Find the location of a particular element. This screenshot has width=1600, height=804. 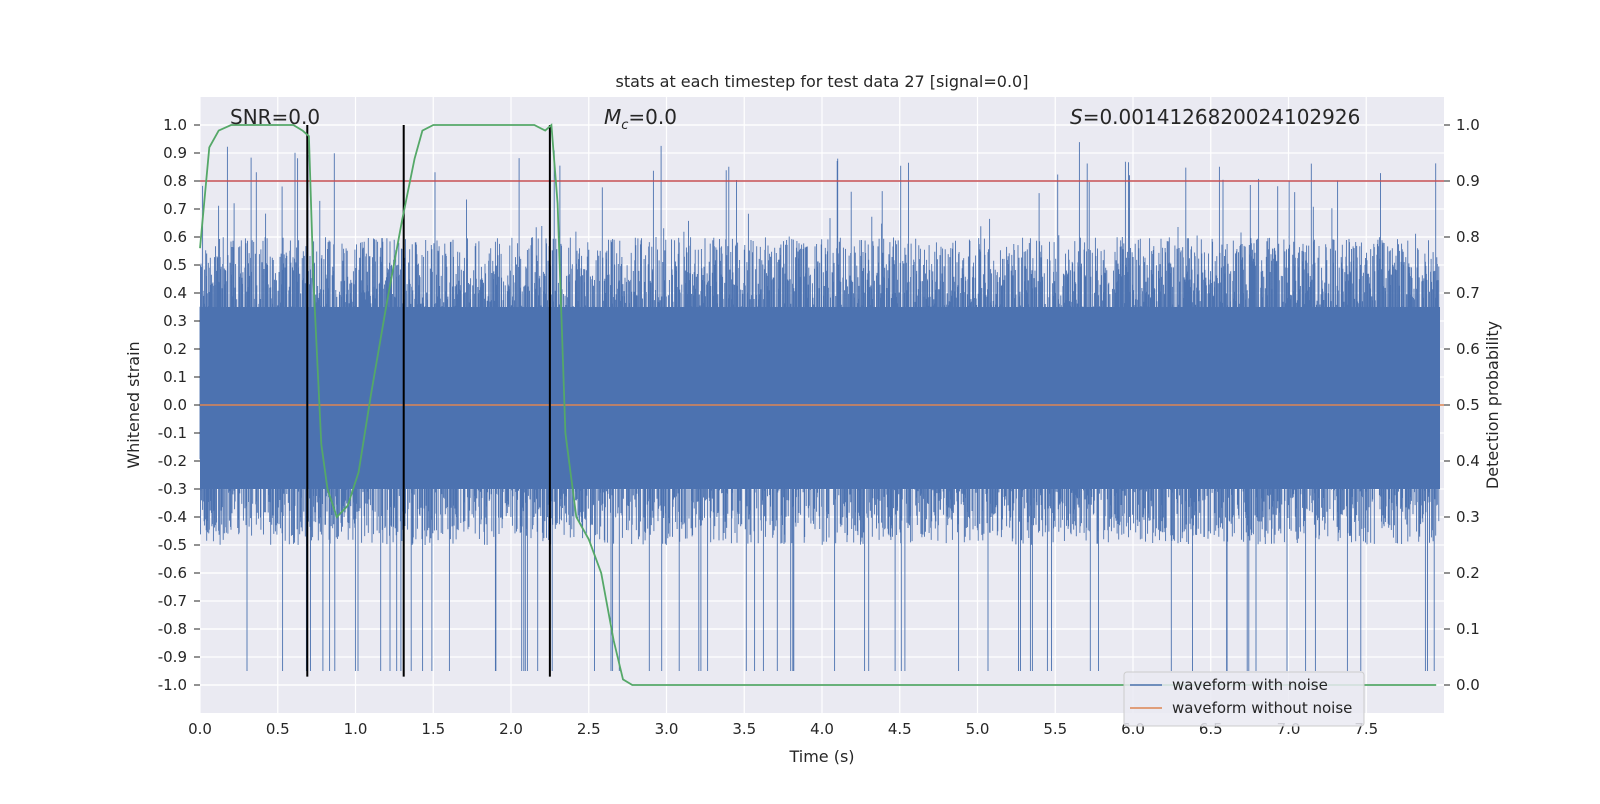

right-y-tick-label: 0.7 is located at coordinates (1468, 293).